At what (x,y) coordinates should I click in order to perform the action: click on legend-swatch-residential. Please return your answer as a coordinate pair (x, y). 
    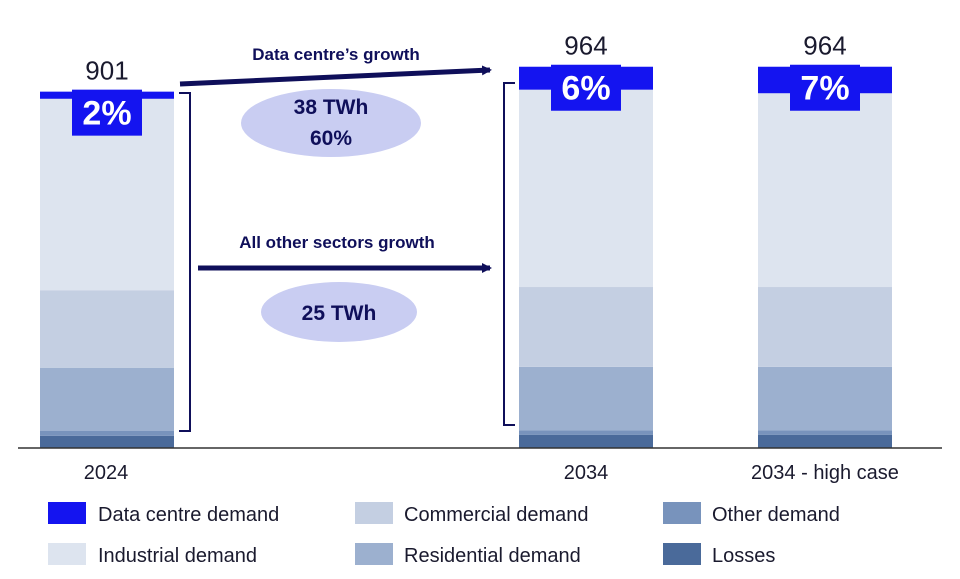
    Looking at the image, I should click on (374, 554).